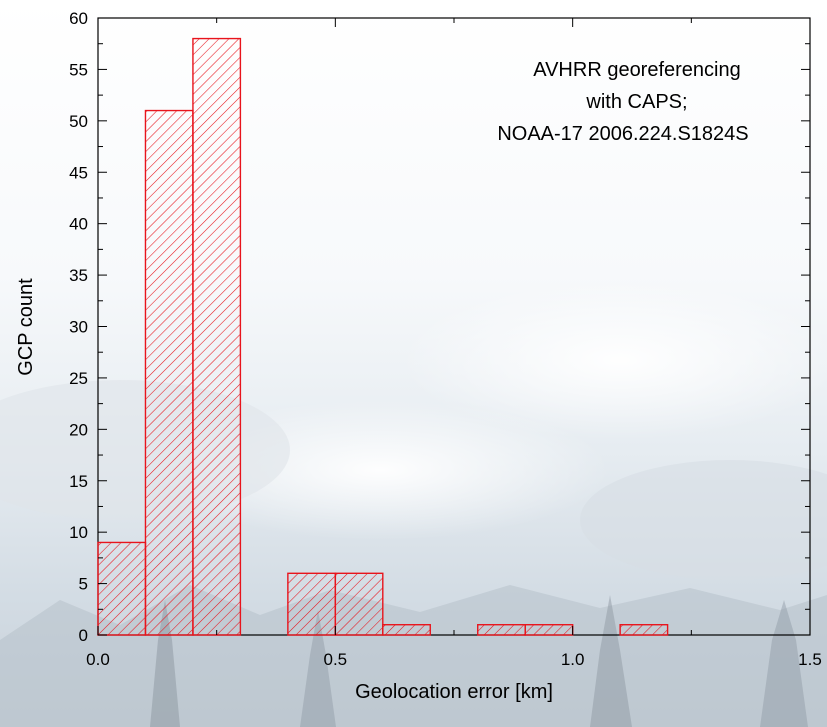 The width and height of the screenshot is (827, 727). Describe the element at coordinates (26, 327) in the screenshot. I see `y-axis-title: GCP count` at that location.